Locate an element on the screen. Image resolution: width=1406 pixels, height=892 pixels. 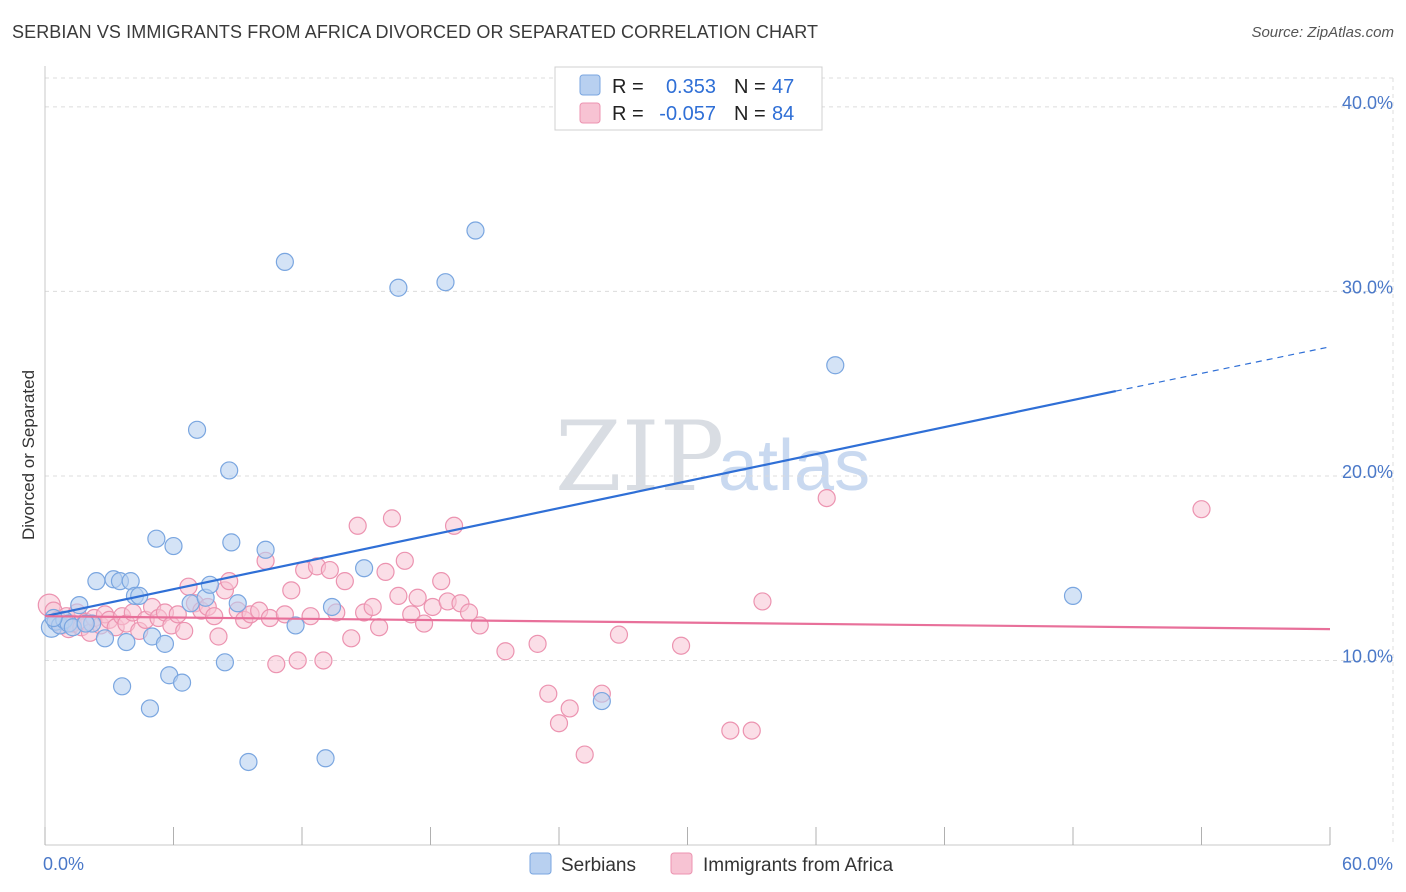
legend-africa-swatch is located at coordinates (590, 113).